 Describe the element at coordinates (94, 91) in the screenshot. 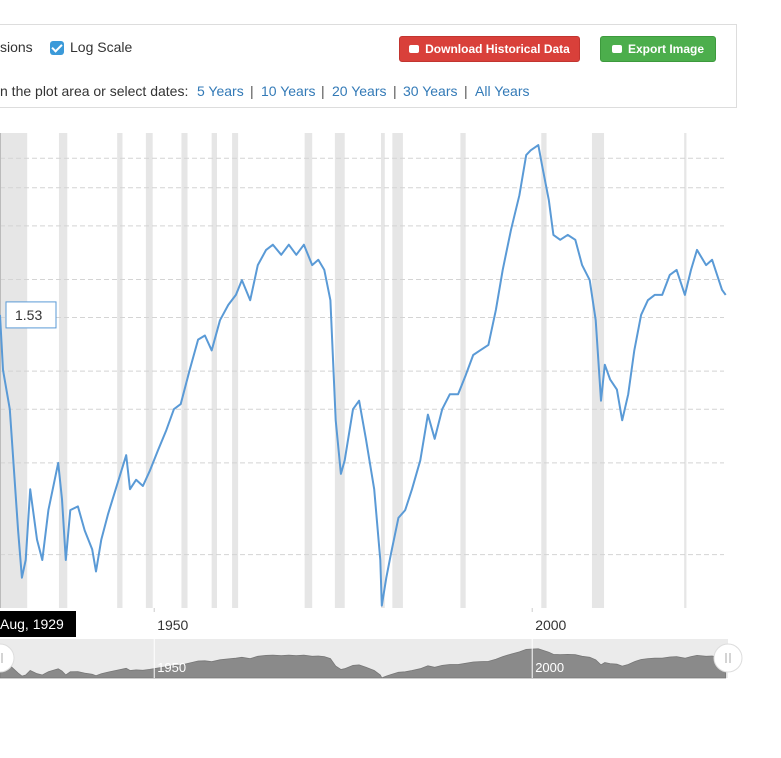

I see `zoom-prompt: n the plot area or select dates:` at that location.